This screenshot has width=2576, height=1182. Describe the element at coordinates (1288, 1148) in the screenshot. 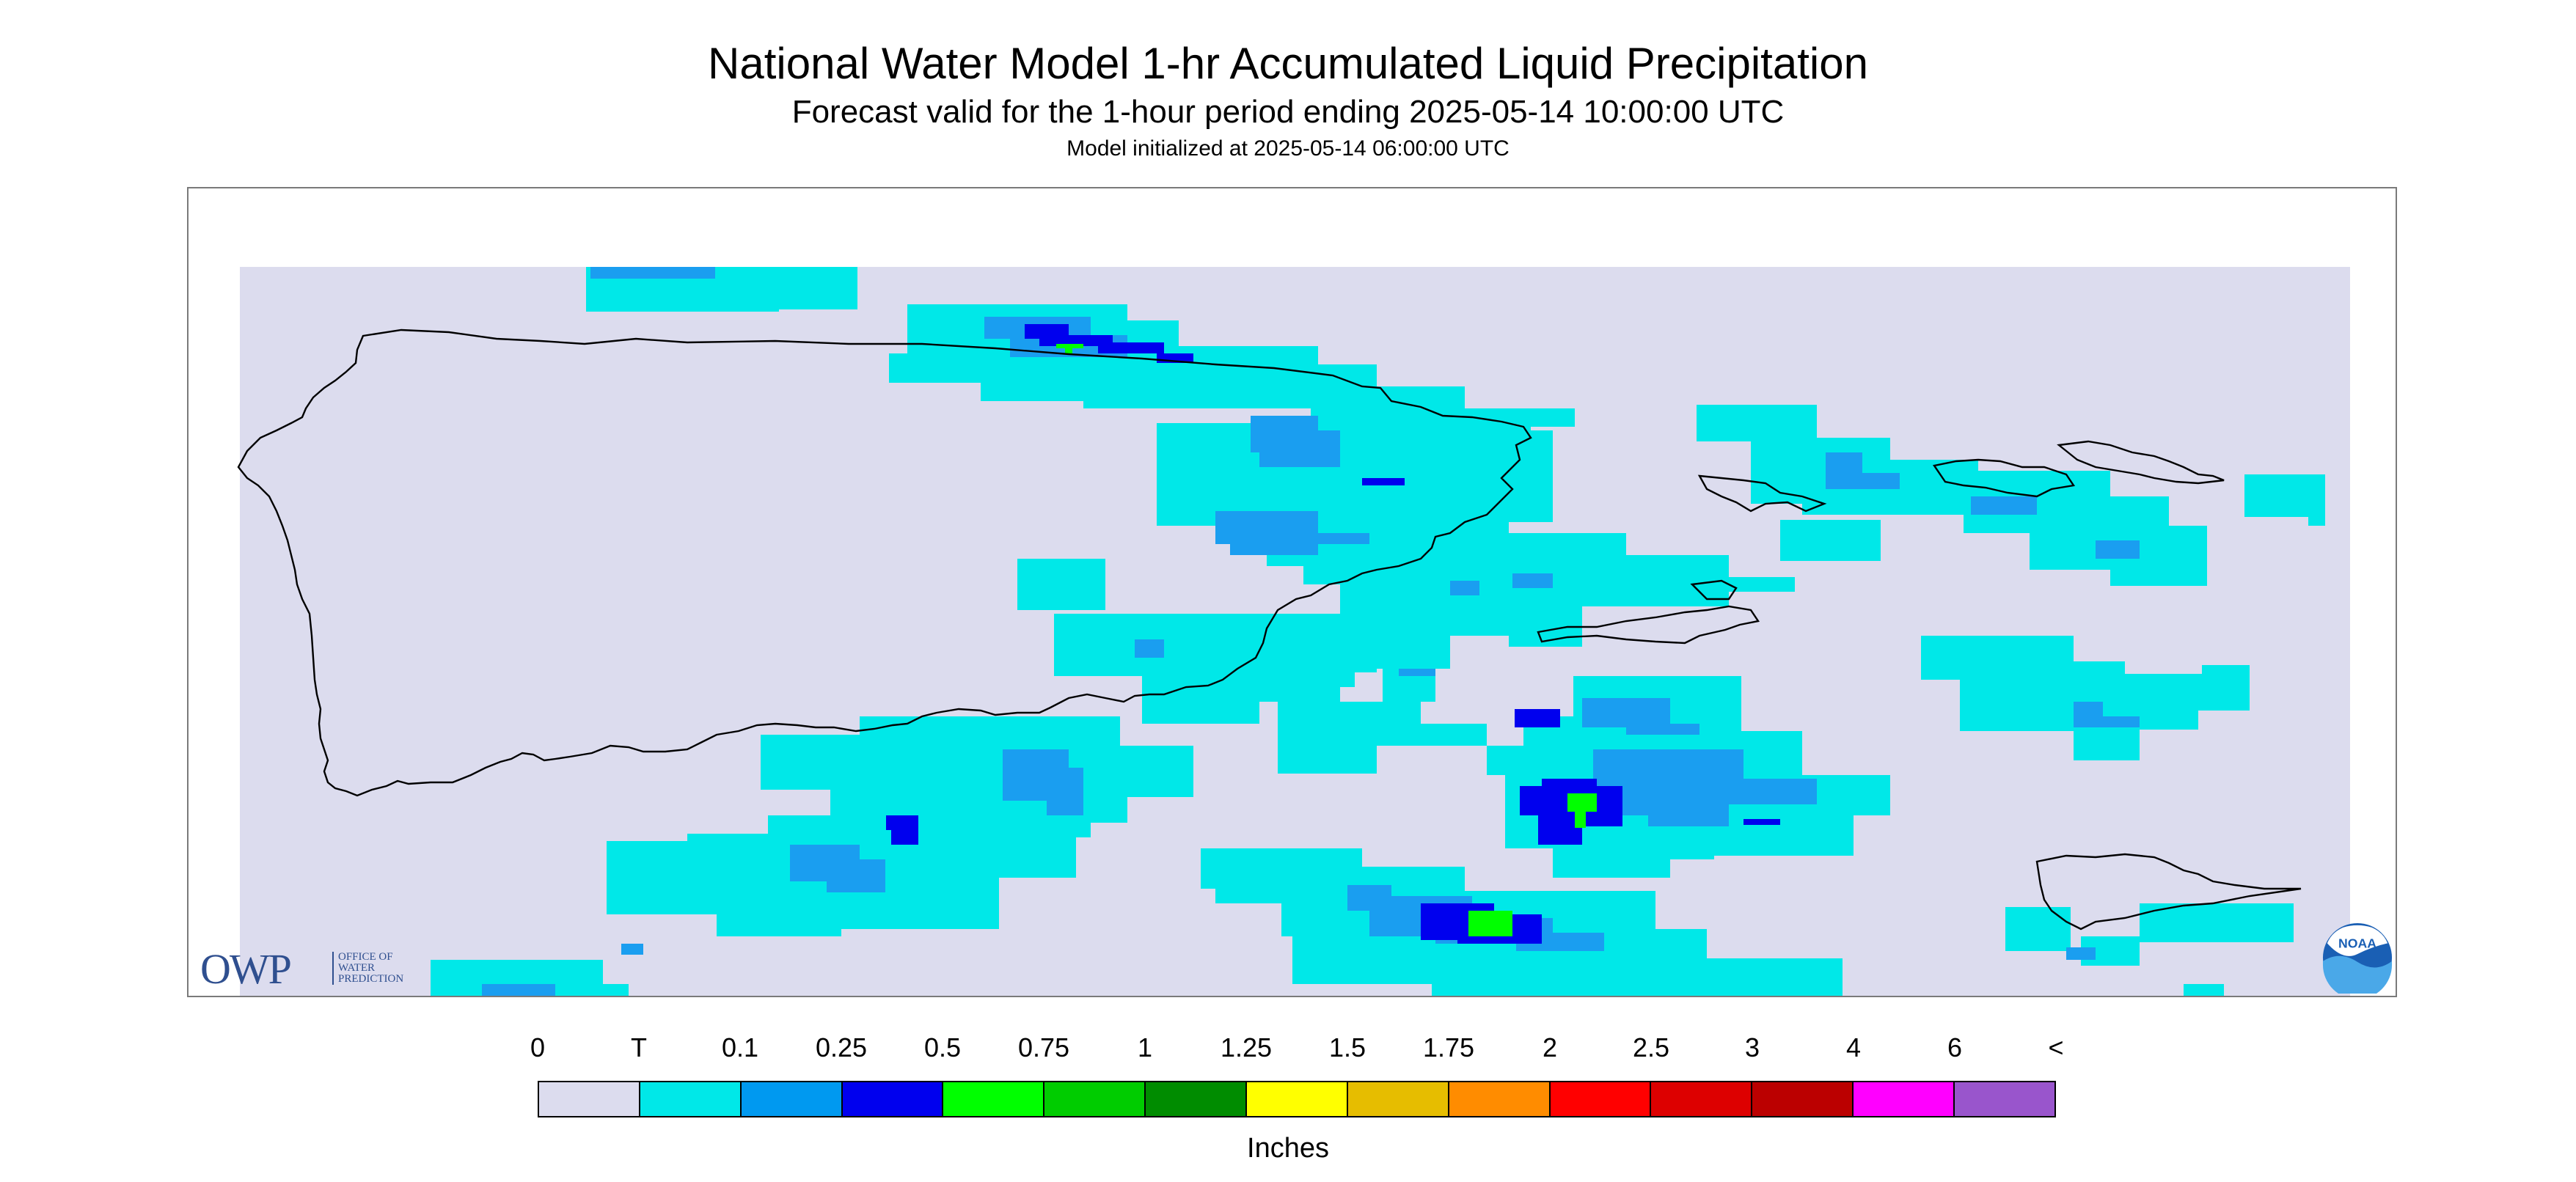

I see `legend-units: Inches` at that location.